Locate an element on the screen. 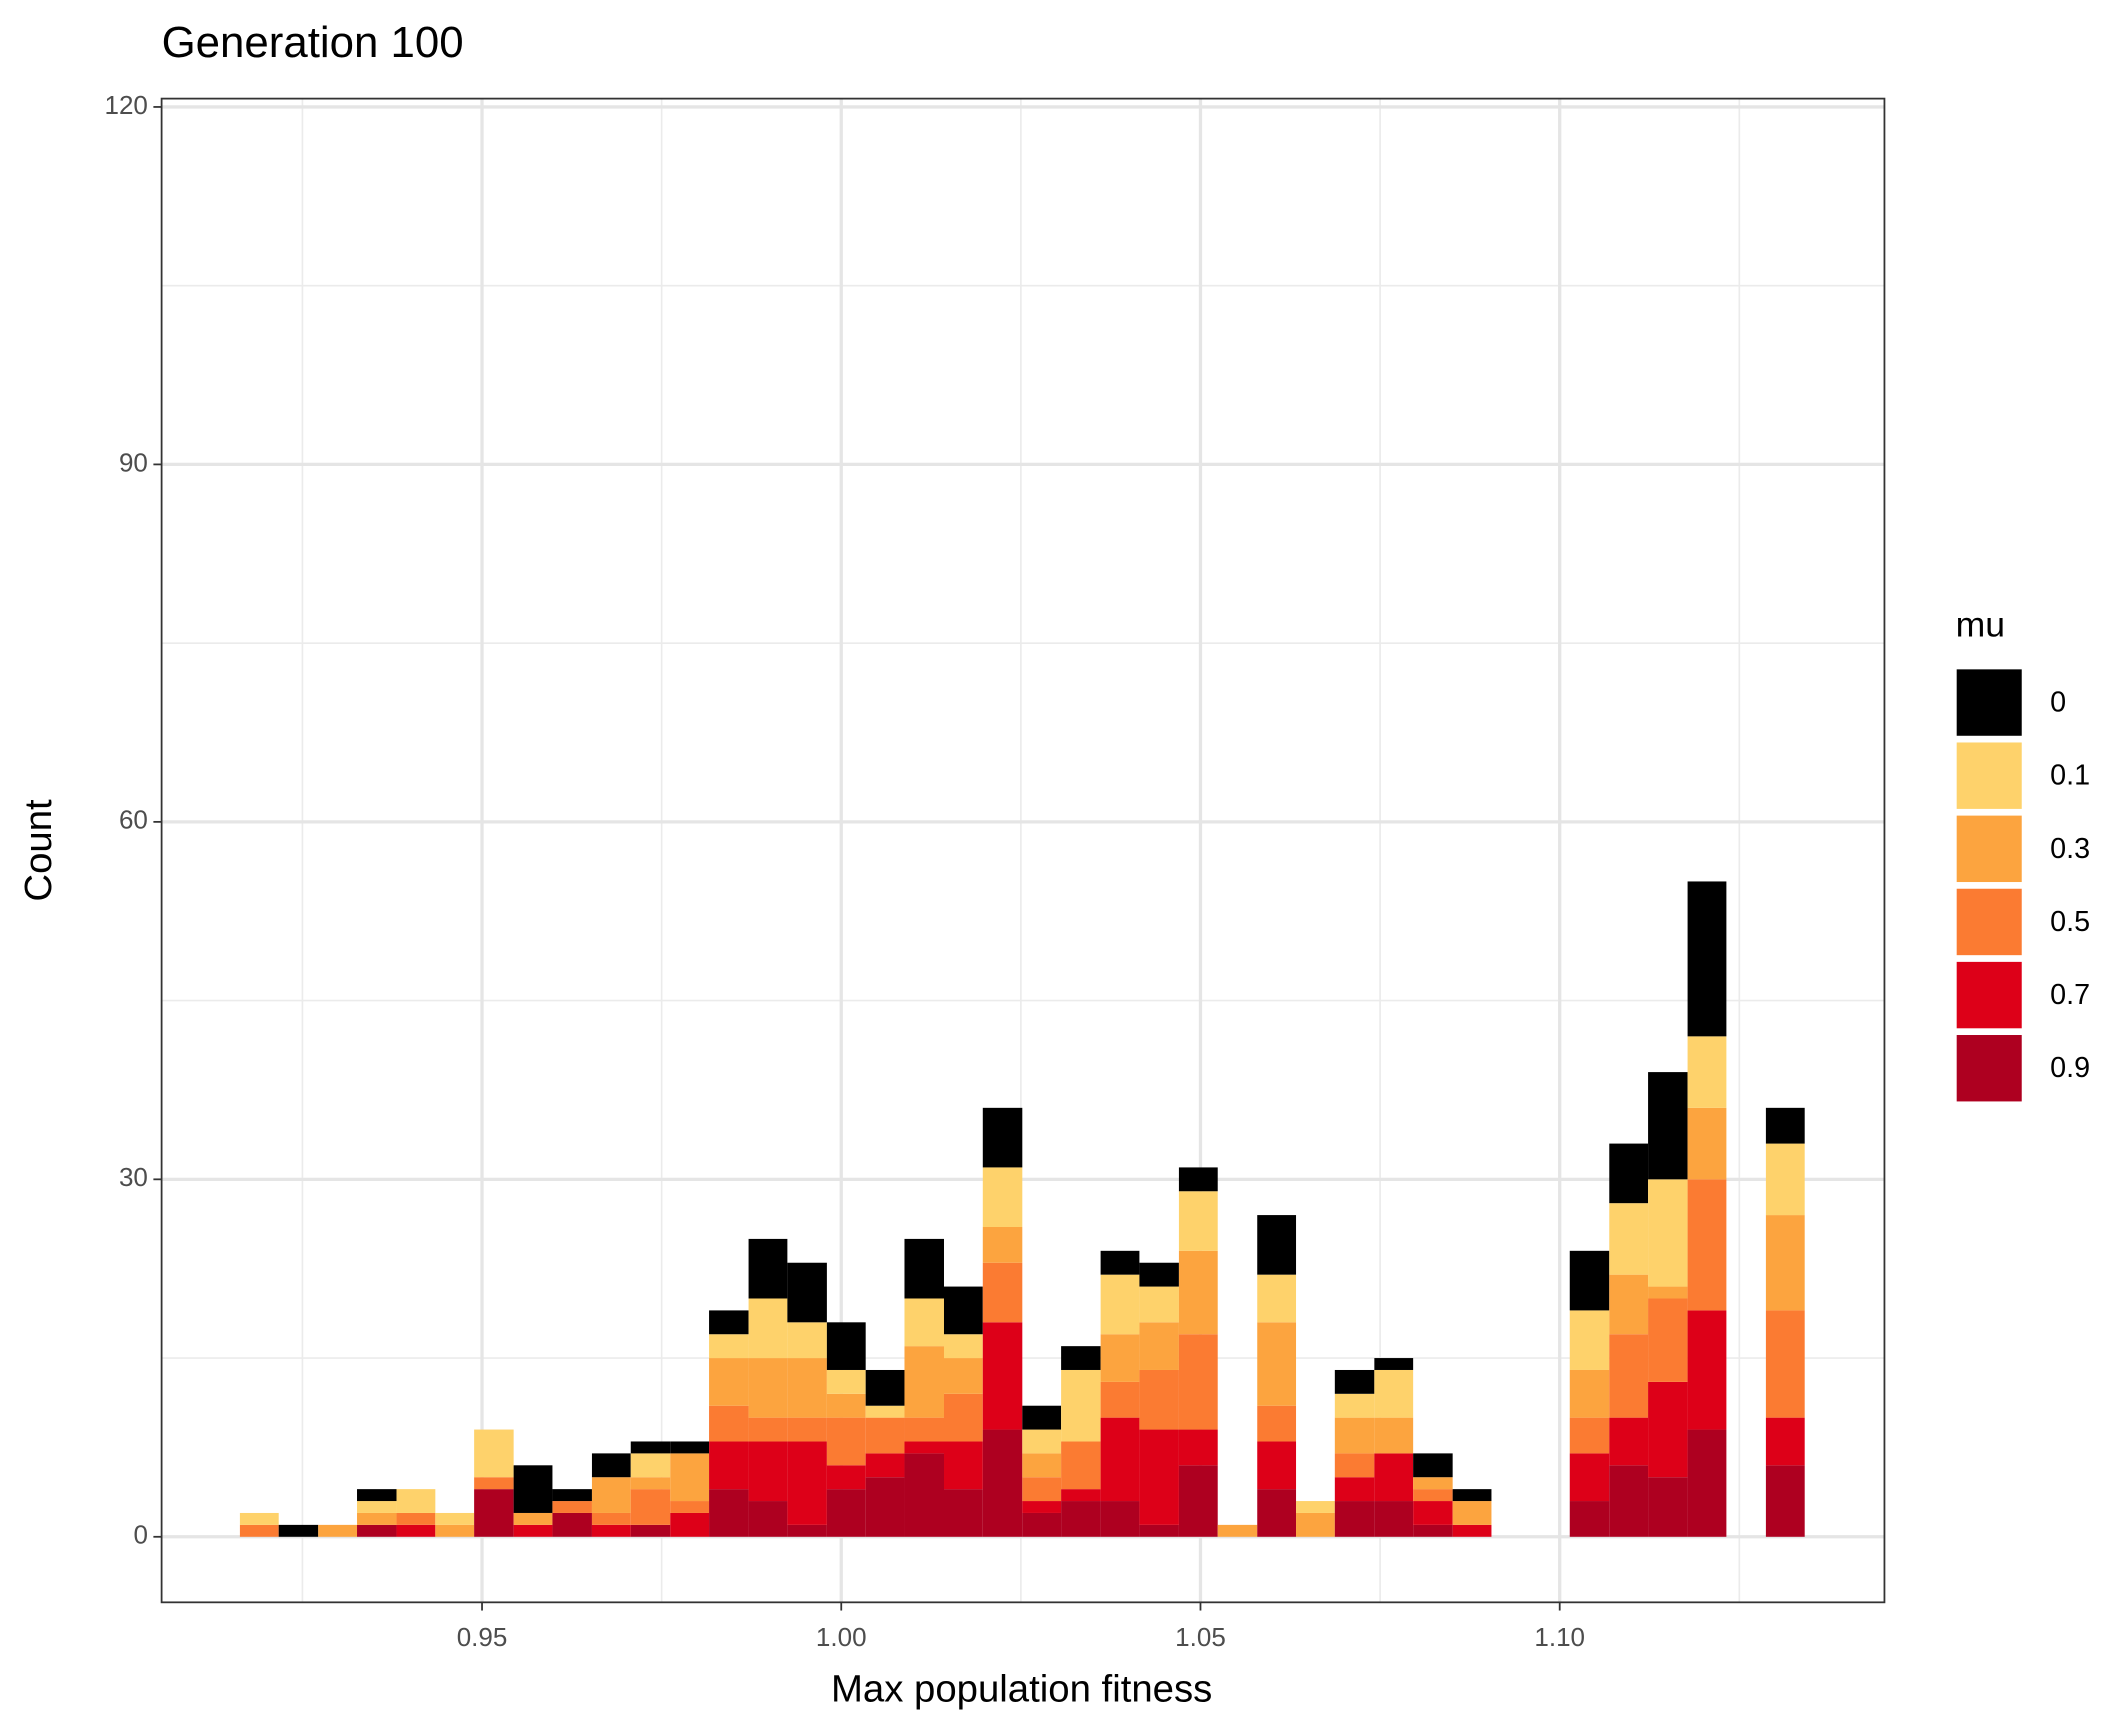  x-tick-label: 0.95 is located at coordinates (482, 1637).